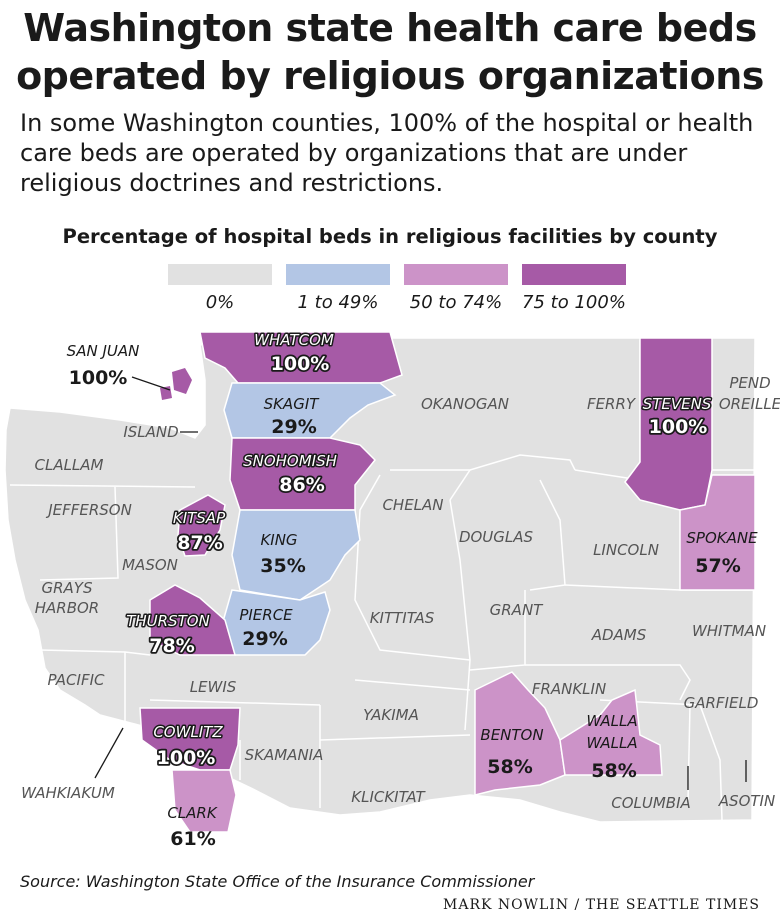  What do you see at coordinates (412, 505) in the screenshot?
I see `label-chelan: CHELAN` at bounding box center [412, 505].